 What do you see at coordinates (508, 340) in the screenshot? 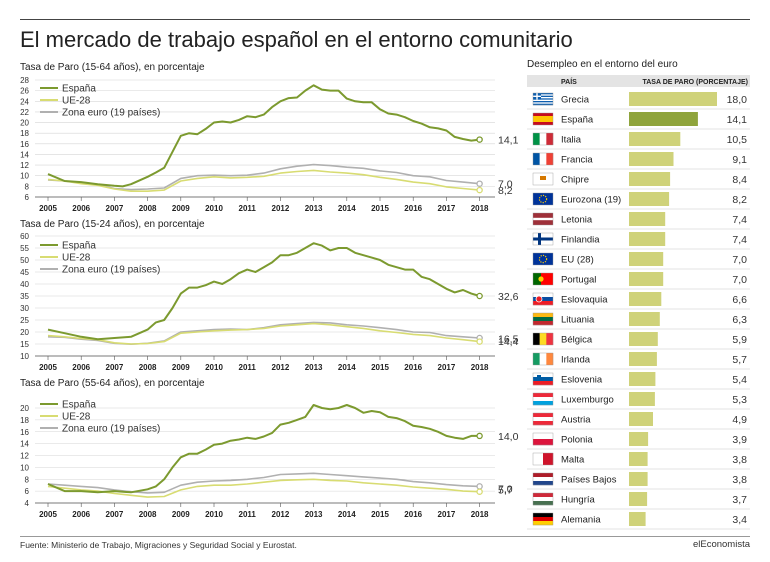
I see `end-value-label: 16,5` at bounding box center [508, 340].